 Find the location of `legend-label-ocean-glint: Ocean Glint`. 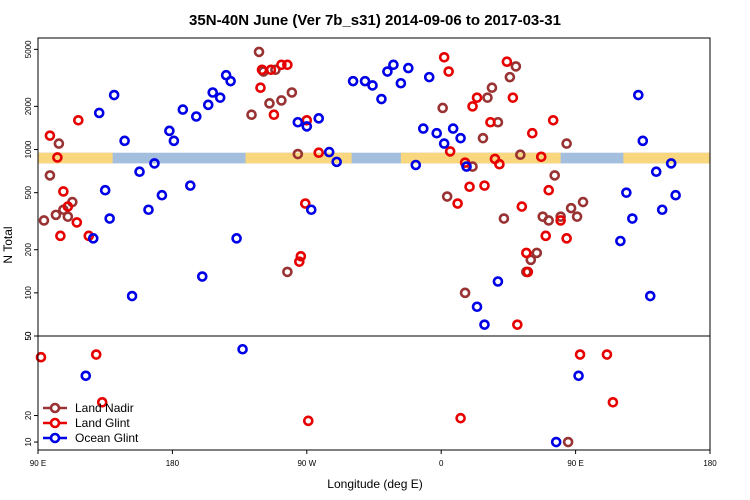

legend-label-ocean-glint: Ocean Glint is located at coordinates (107, 438).